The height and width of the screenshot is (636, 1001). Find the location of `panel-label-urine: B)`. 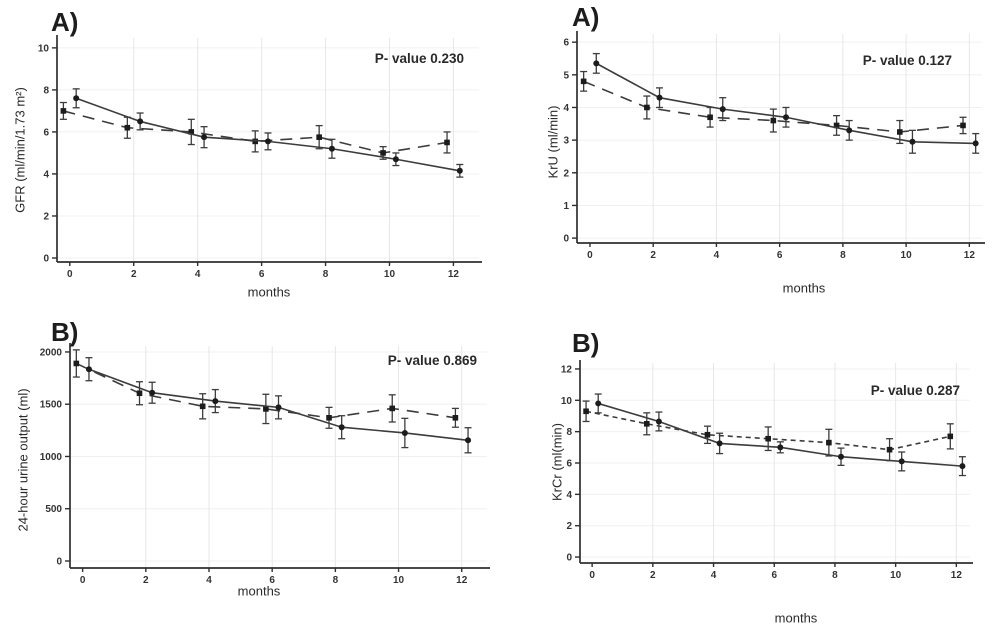

panel-label-urine: B) is located at coordinates (65, 332).